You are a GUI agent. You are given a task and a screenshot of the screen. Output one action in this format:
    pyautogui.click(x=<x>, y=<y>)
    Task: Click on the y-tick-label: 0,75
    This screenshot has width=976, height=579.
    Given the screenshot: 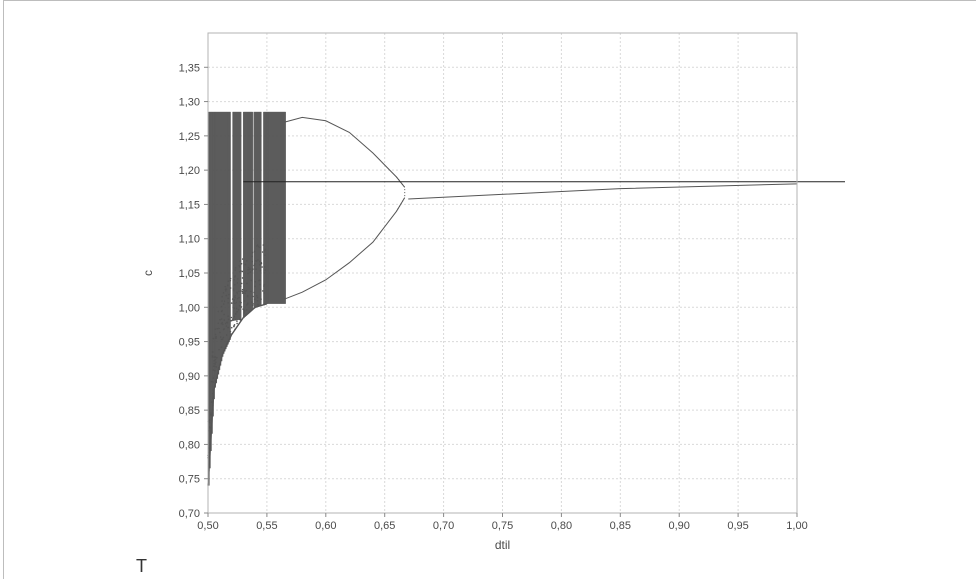 What is the action you would take?
    pyautogui.click(x=189, y=480)
    